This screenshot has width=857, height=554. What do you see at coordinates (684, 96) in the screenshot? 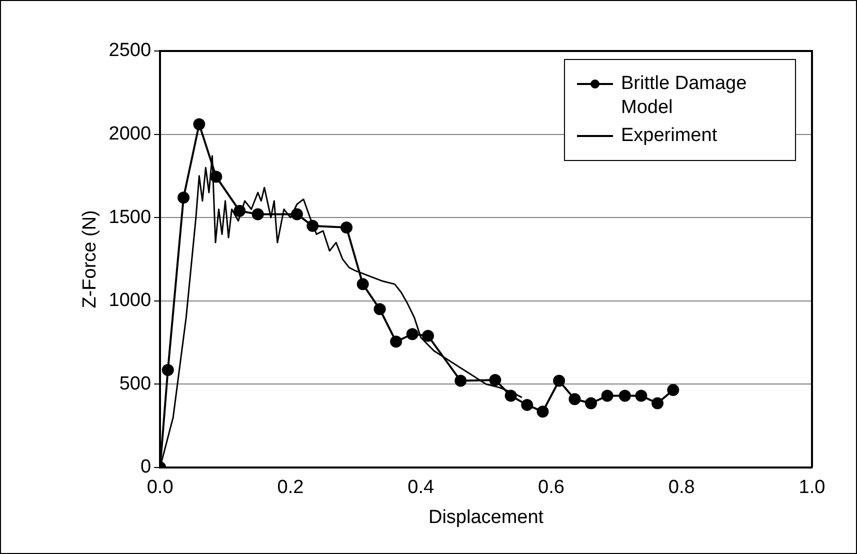
I see `legend-label: Brittle Damage Model` at bounding box center [684, 96].